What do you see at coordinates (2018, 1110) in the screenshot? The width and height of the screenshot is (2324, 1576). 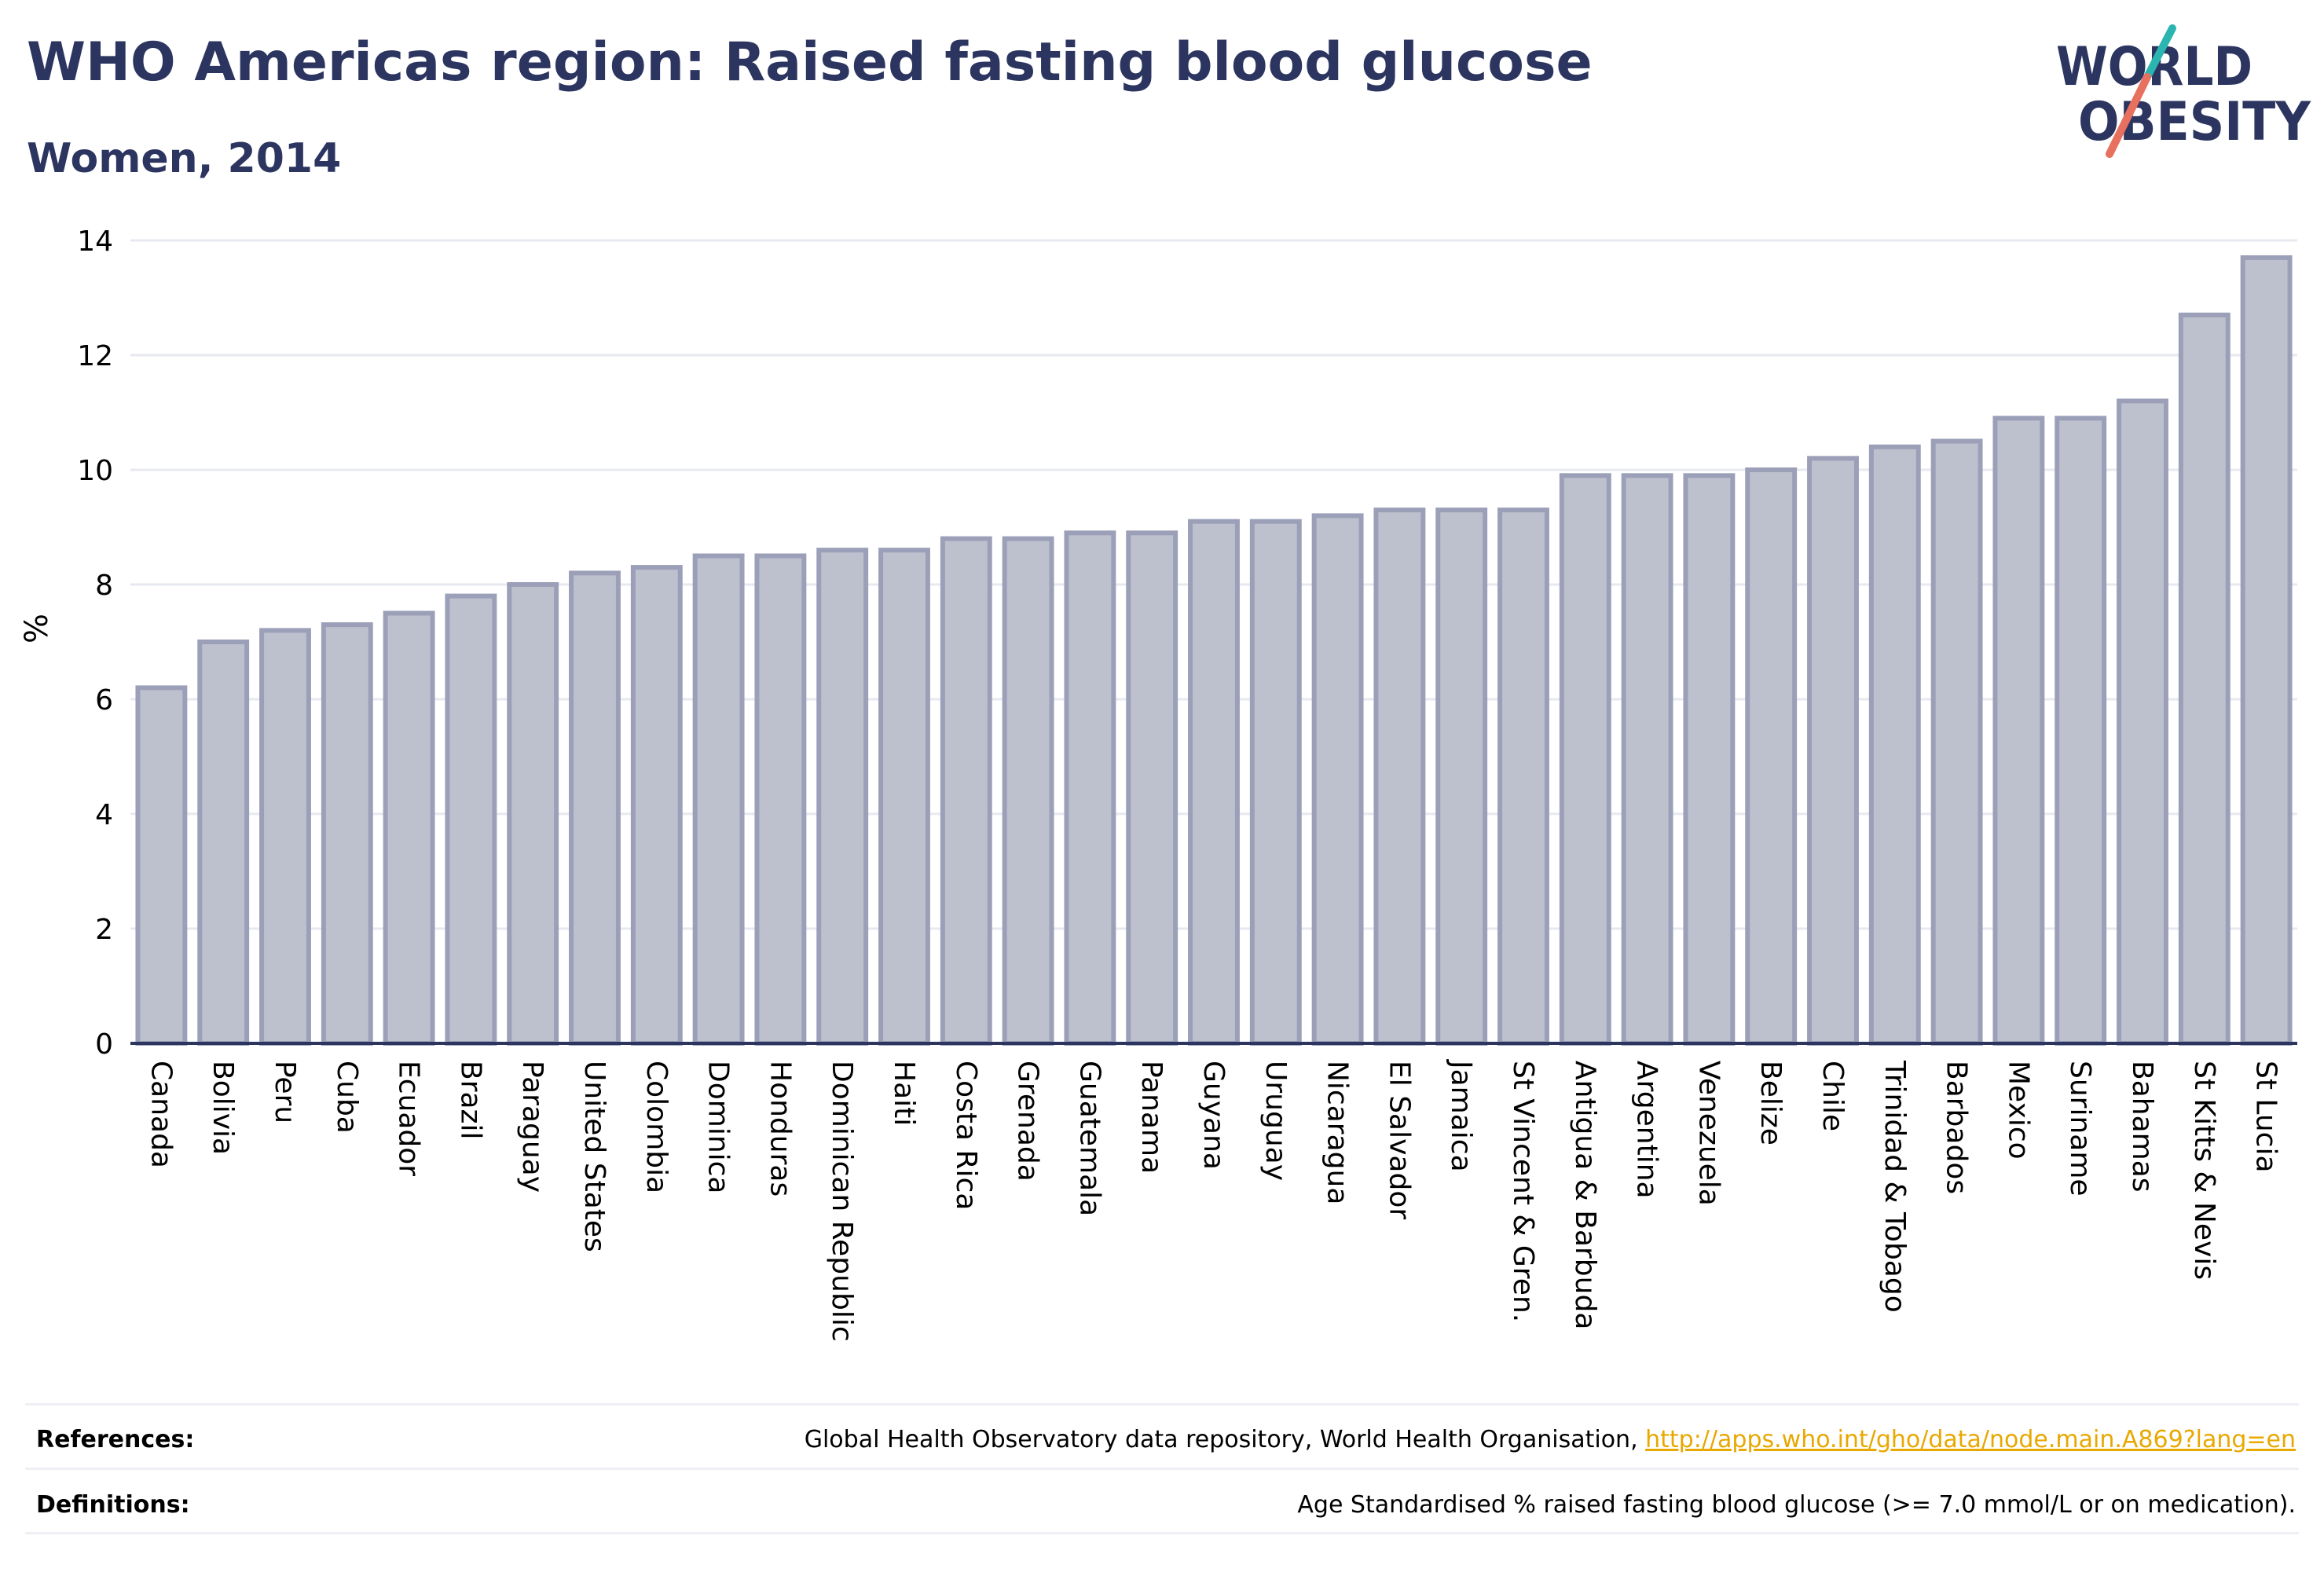 I see `x-tick-label: Mexico` at bounding box center [2018, 1110].